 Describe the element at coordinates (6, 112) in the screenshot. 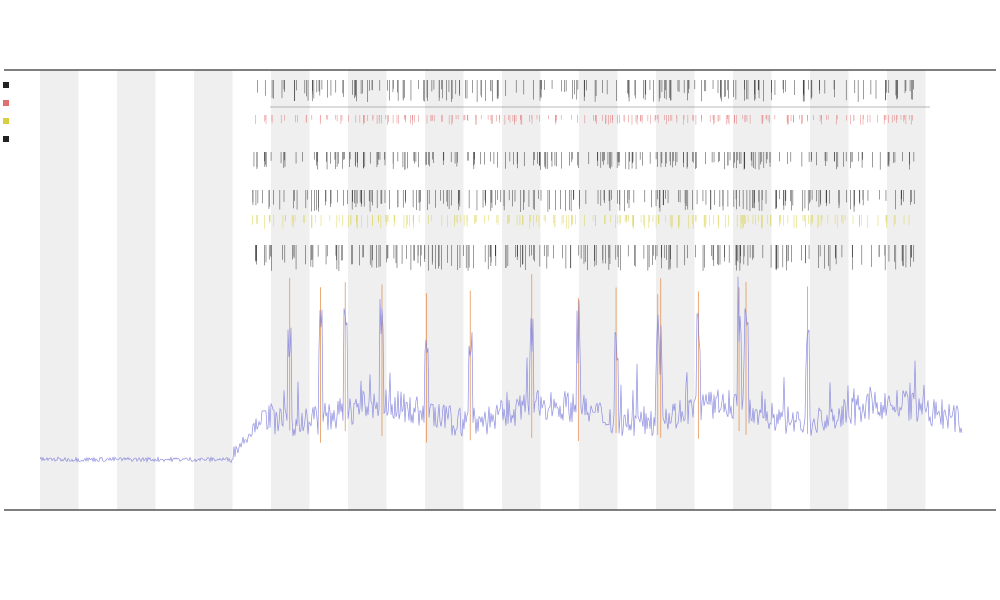

I see `legend` at that location.